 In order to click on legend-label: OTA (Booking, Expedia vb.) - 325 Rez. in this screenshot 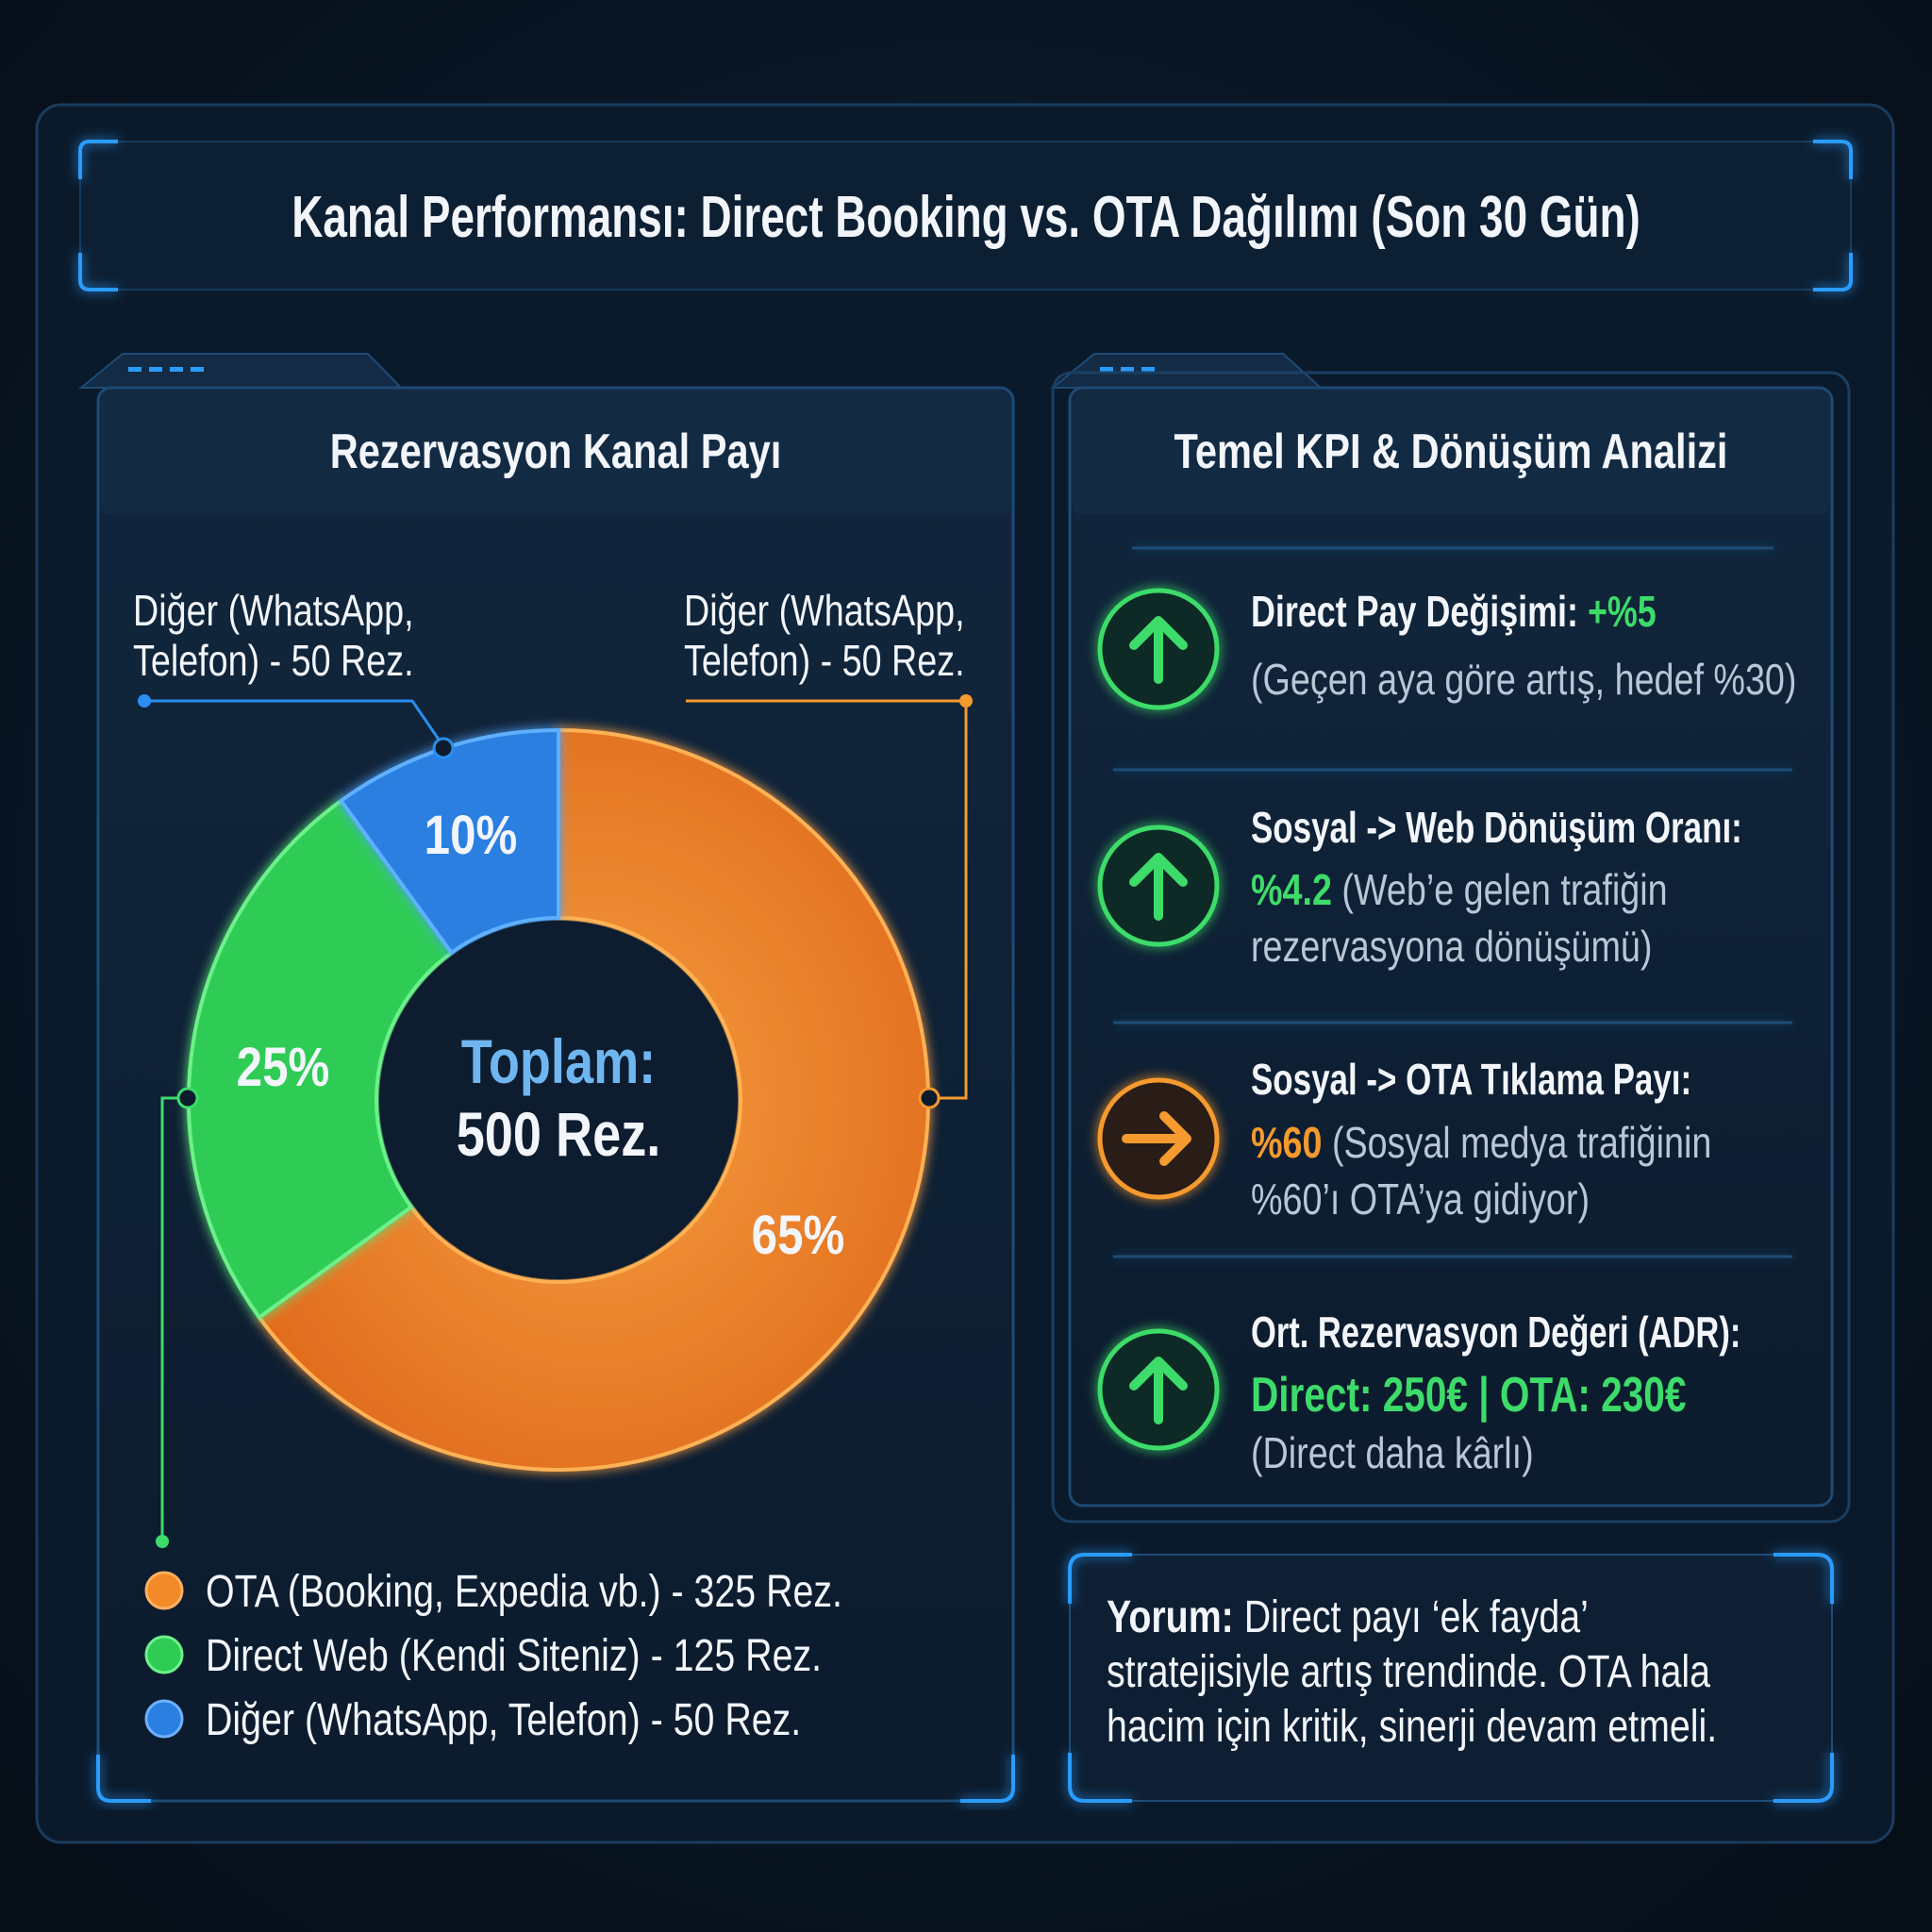, I will do `click(524, 1591)`.